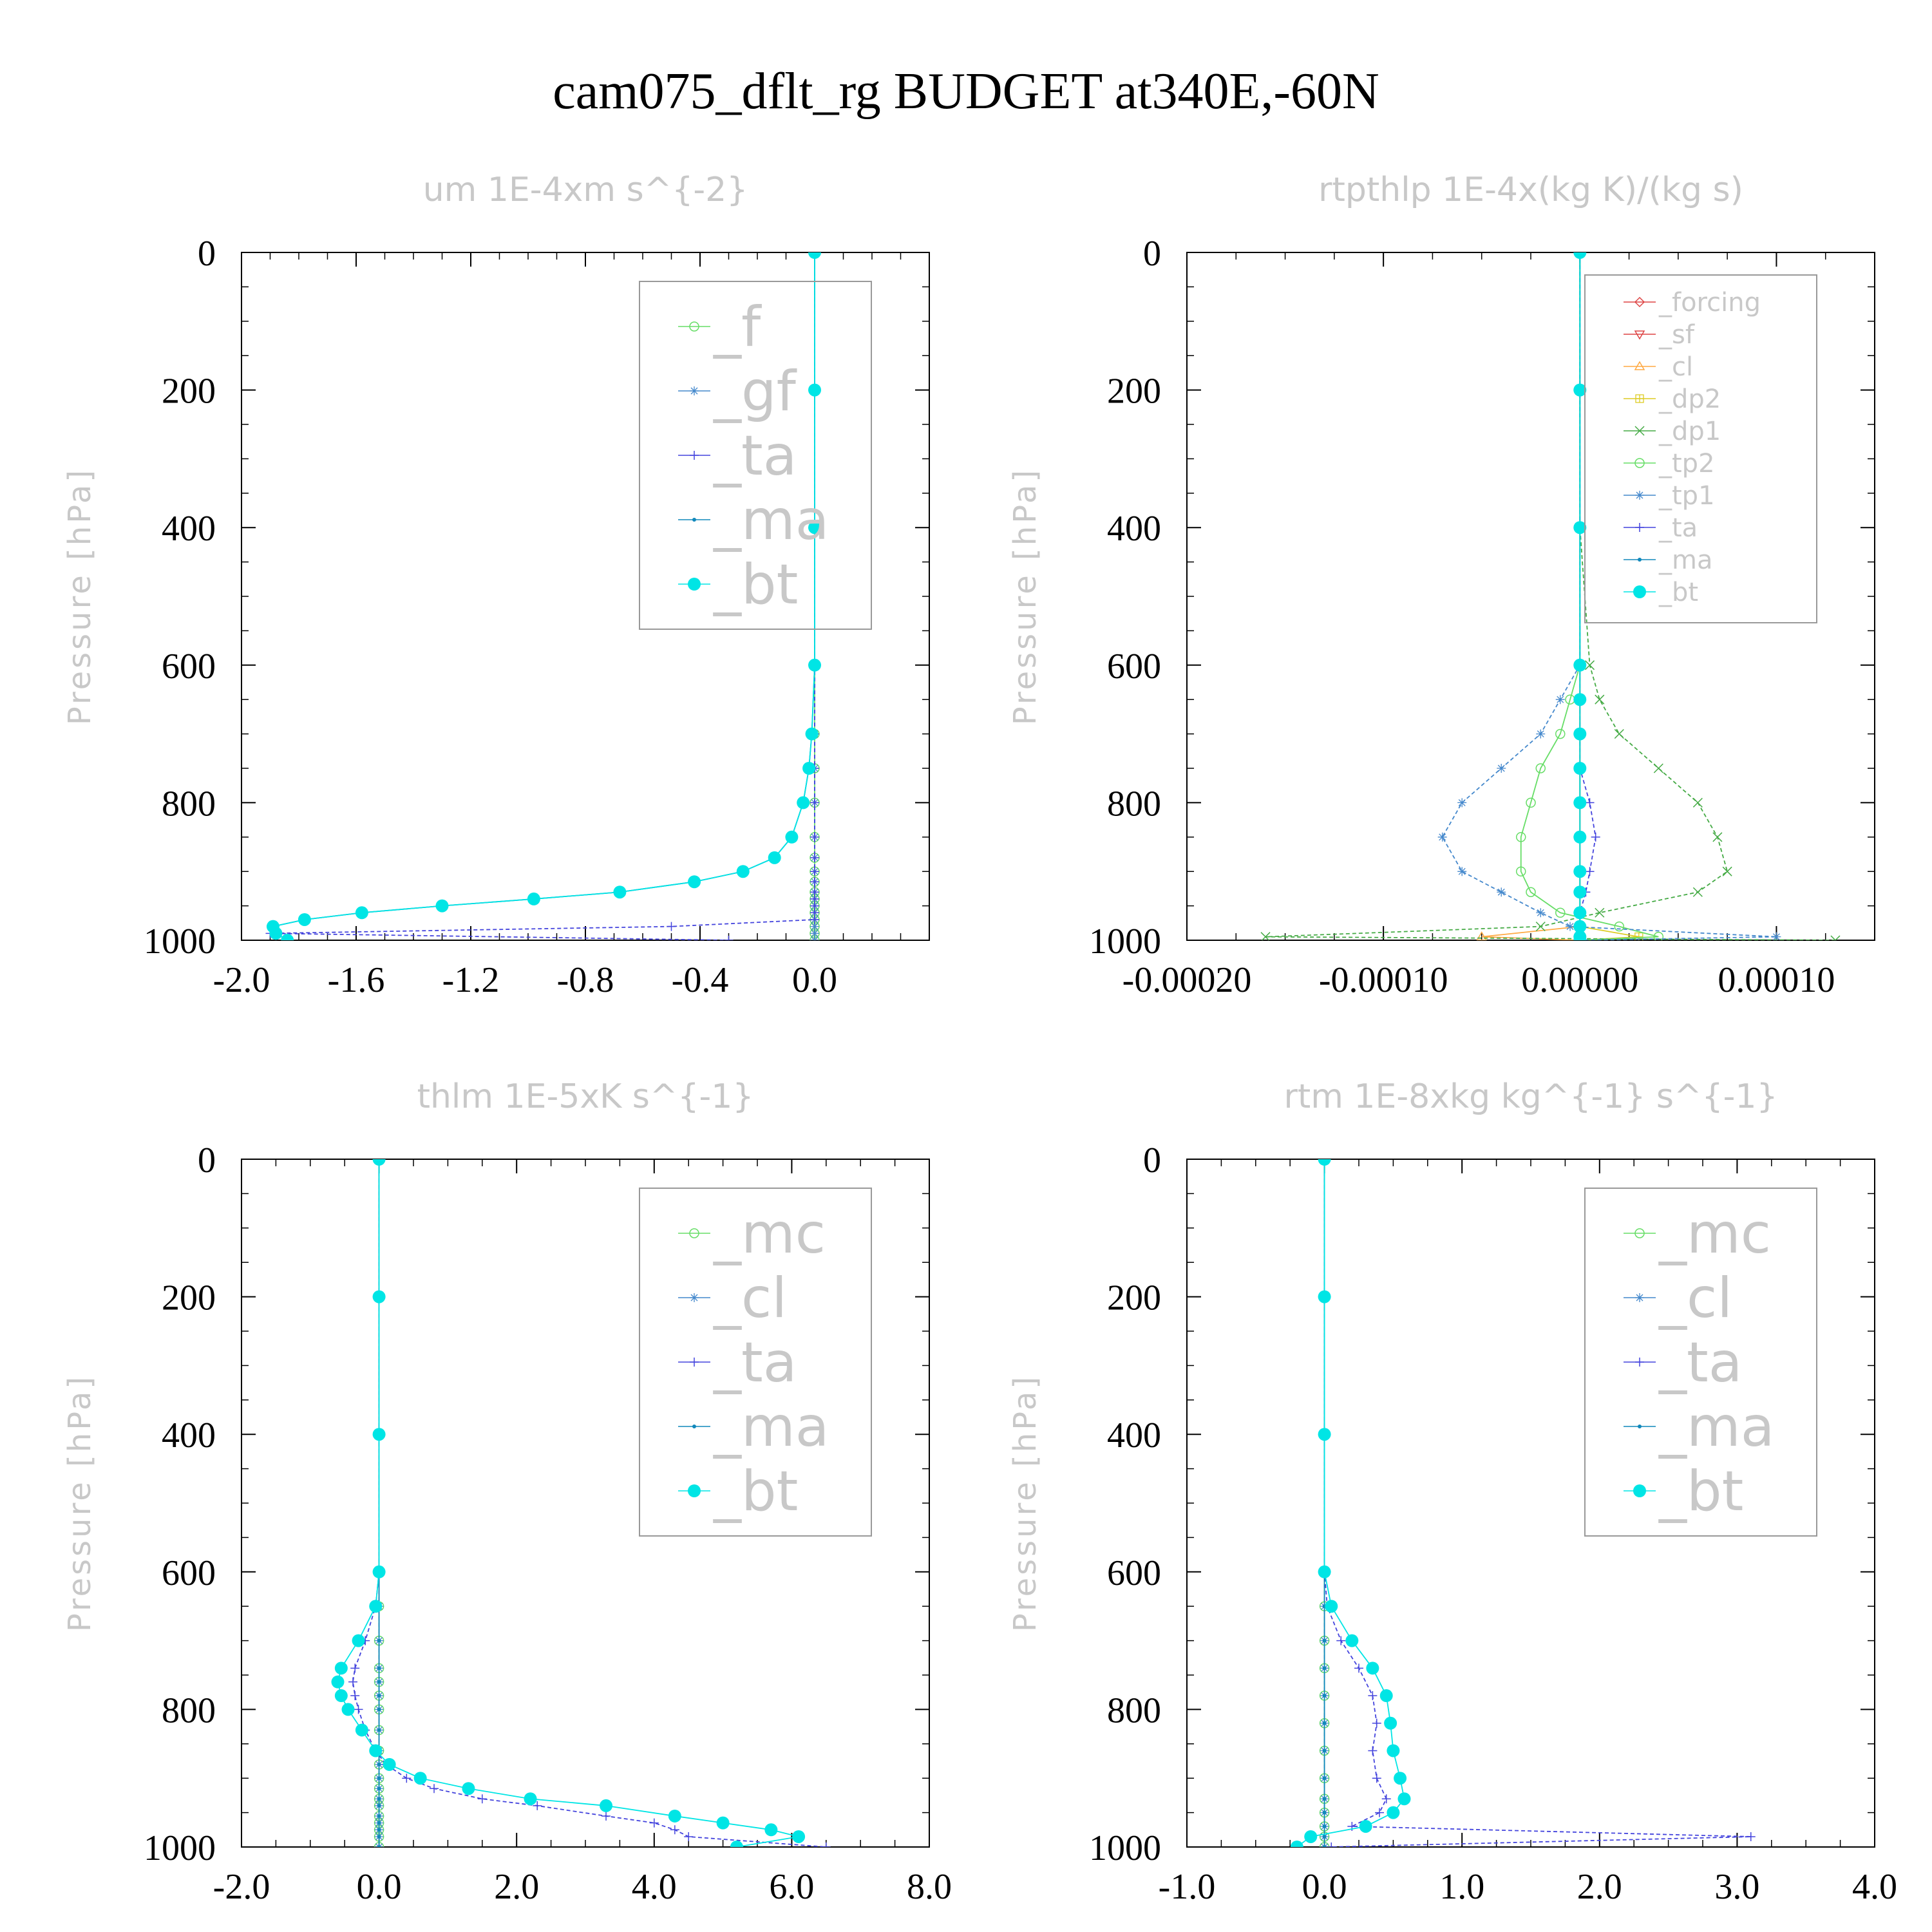 The height and width of the screenshot is (1932, 1932). Describe the element at coordinates (1541, 734) in the screenshot. I see `data-point-tp1` at that location.